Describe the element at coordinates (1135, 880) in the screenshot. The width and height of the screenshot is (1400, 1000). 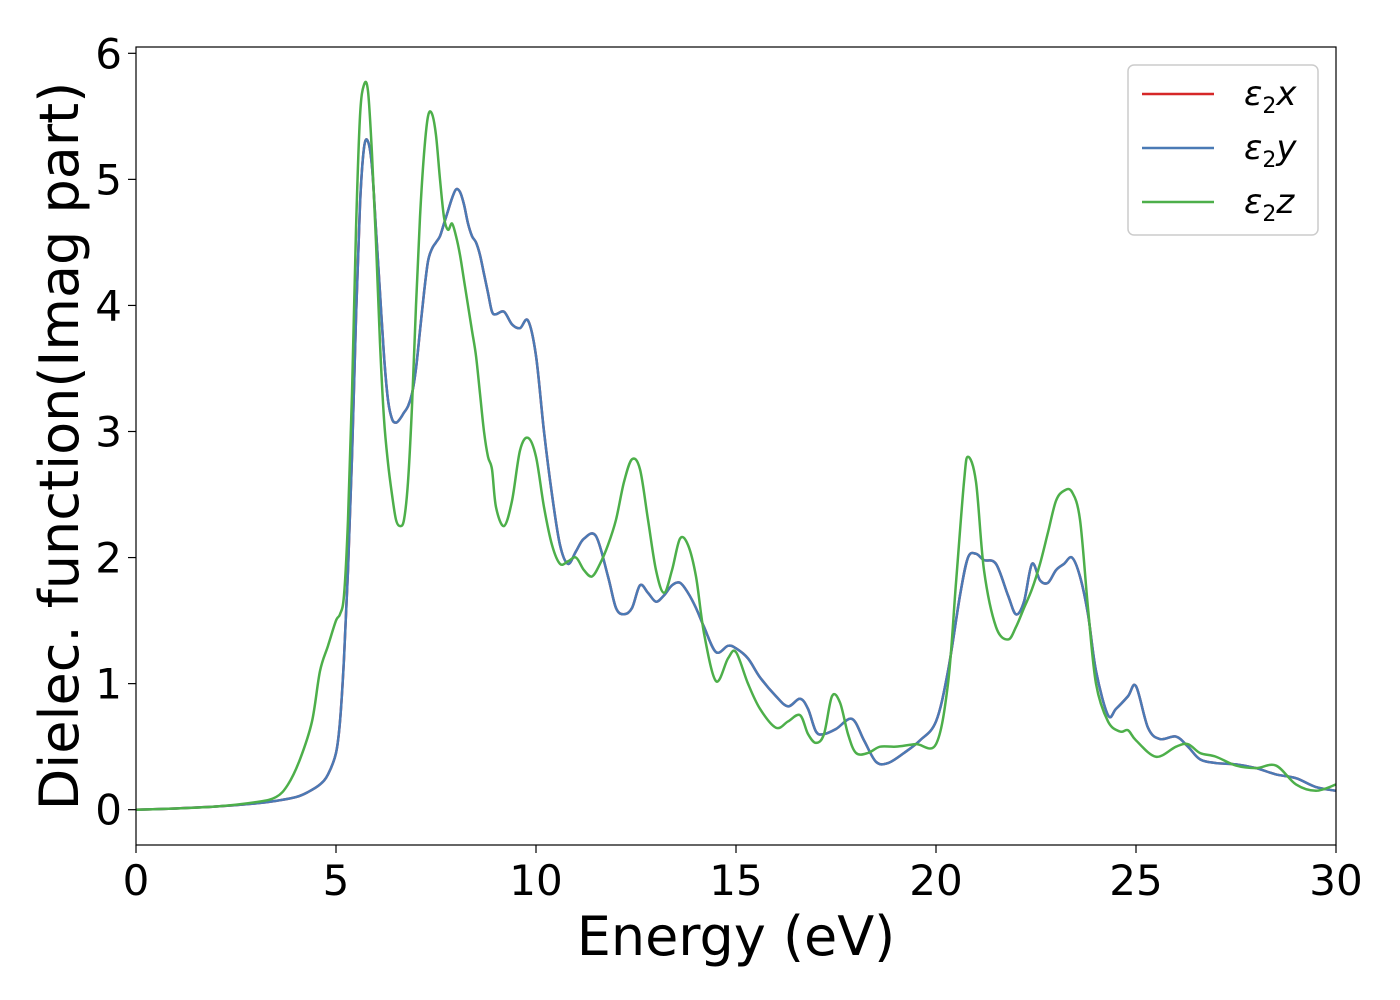
I see `x-tick-label: 25` at that location.